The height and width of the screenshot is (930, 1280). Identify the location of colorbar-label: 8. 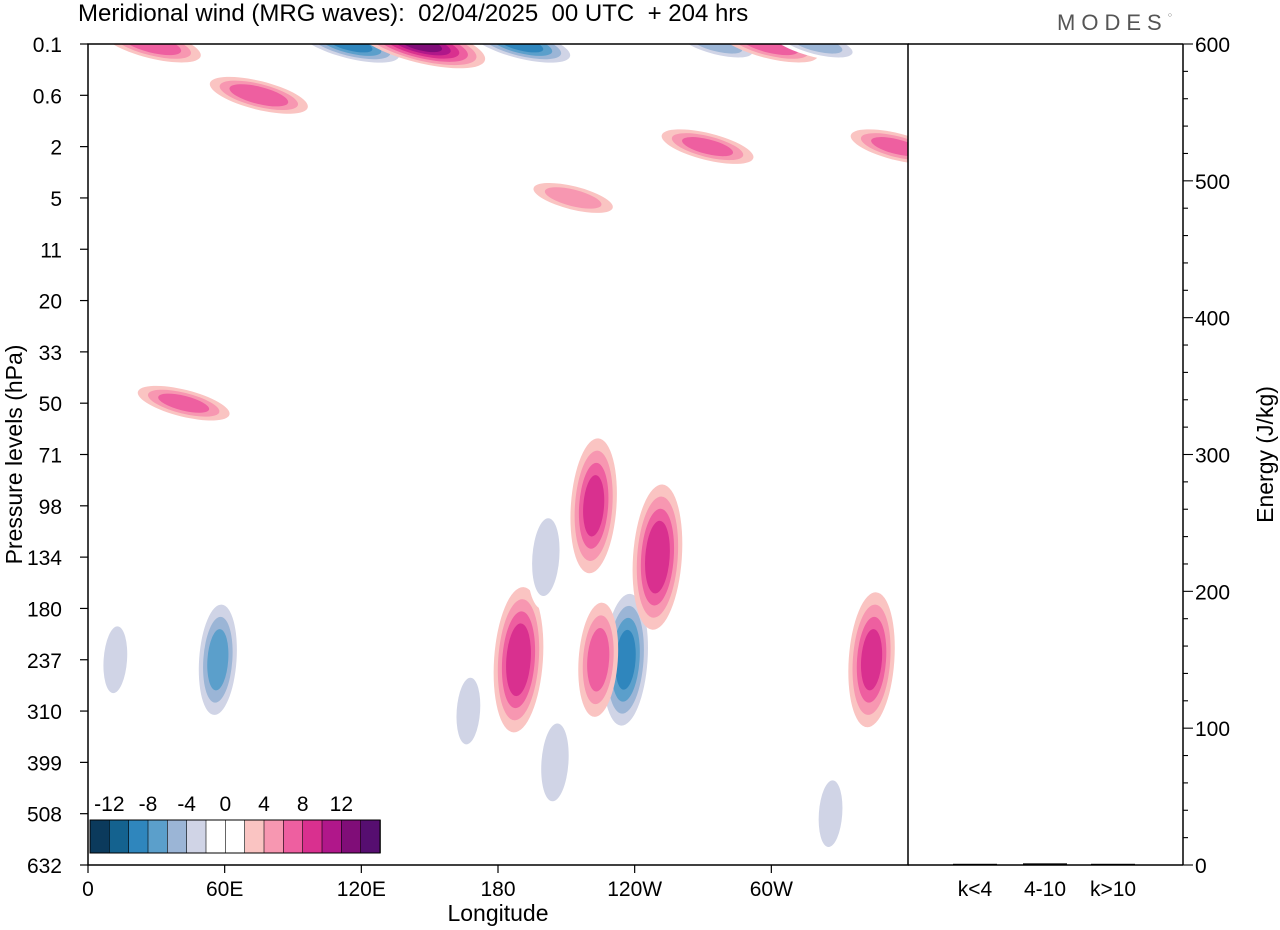
(303, 804).